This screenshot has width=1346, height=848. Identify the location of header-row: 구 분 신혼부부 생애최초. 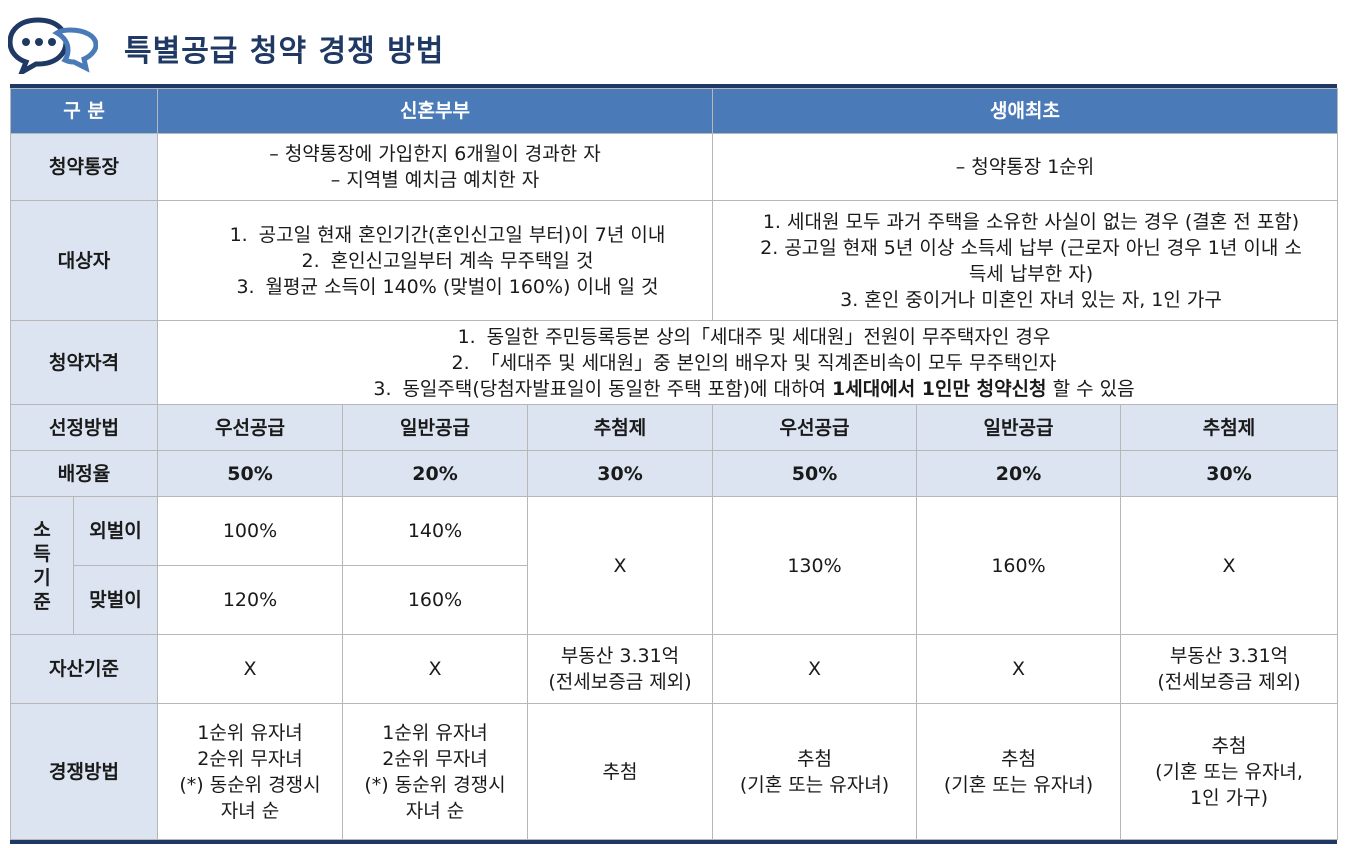
(674, 111).